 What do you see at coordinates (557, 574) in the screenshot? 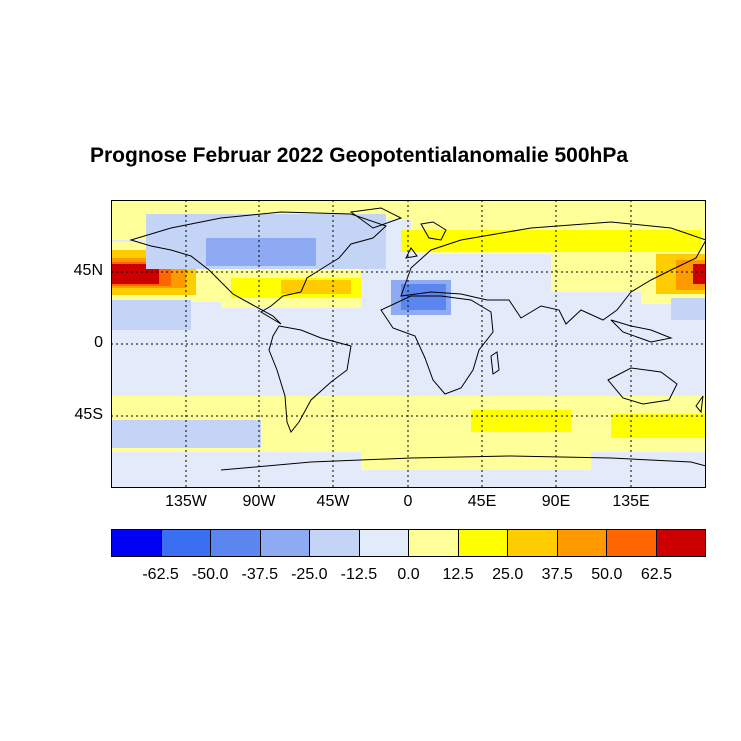
I see `legend-label: 37.5` at bounding box center [557, 574].